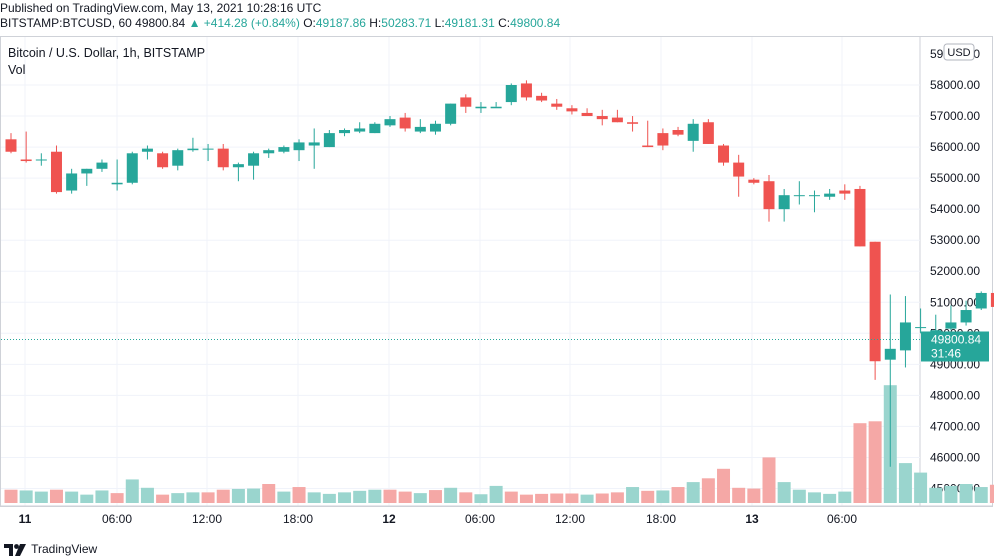  What do you see at coordinates (117, 519) in the screenshot?
I see `x-tick-label: 06:00` at bounding box center [117, 519].